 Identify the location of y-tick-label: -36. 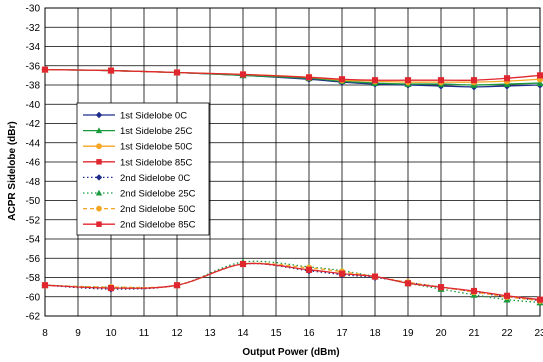
(33, 66).